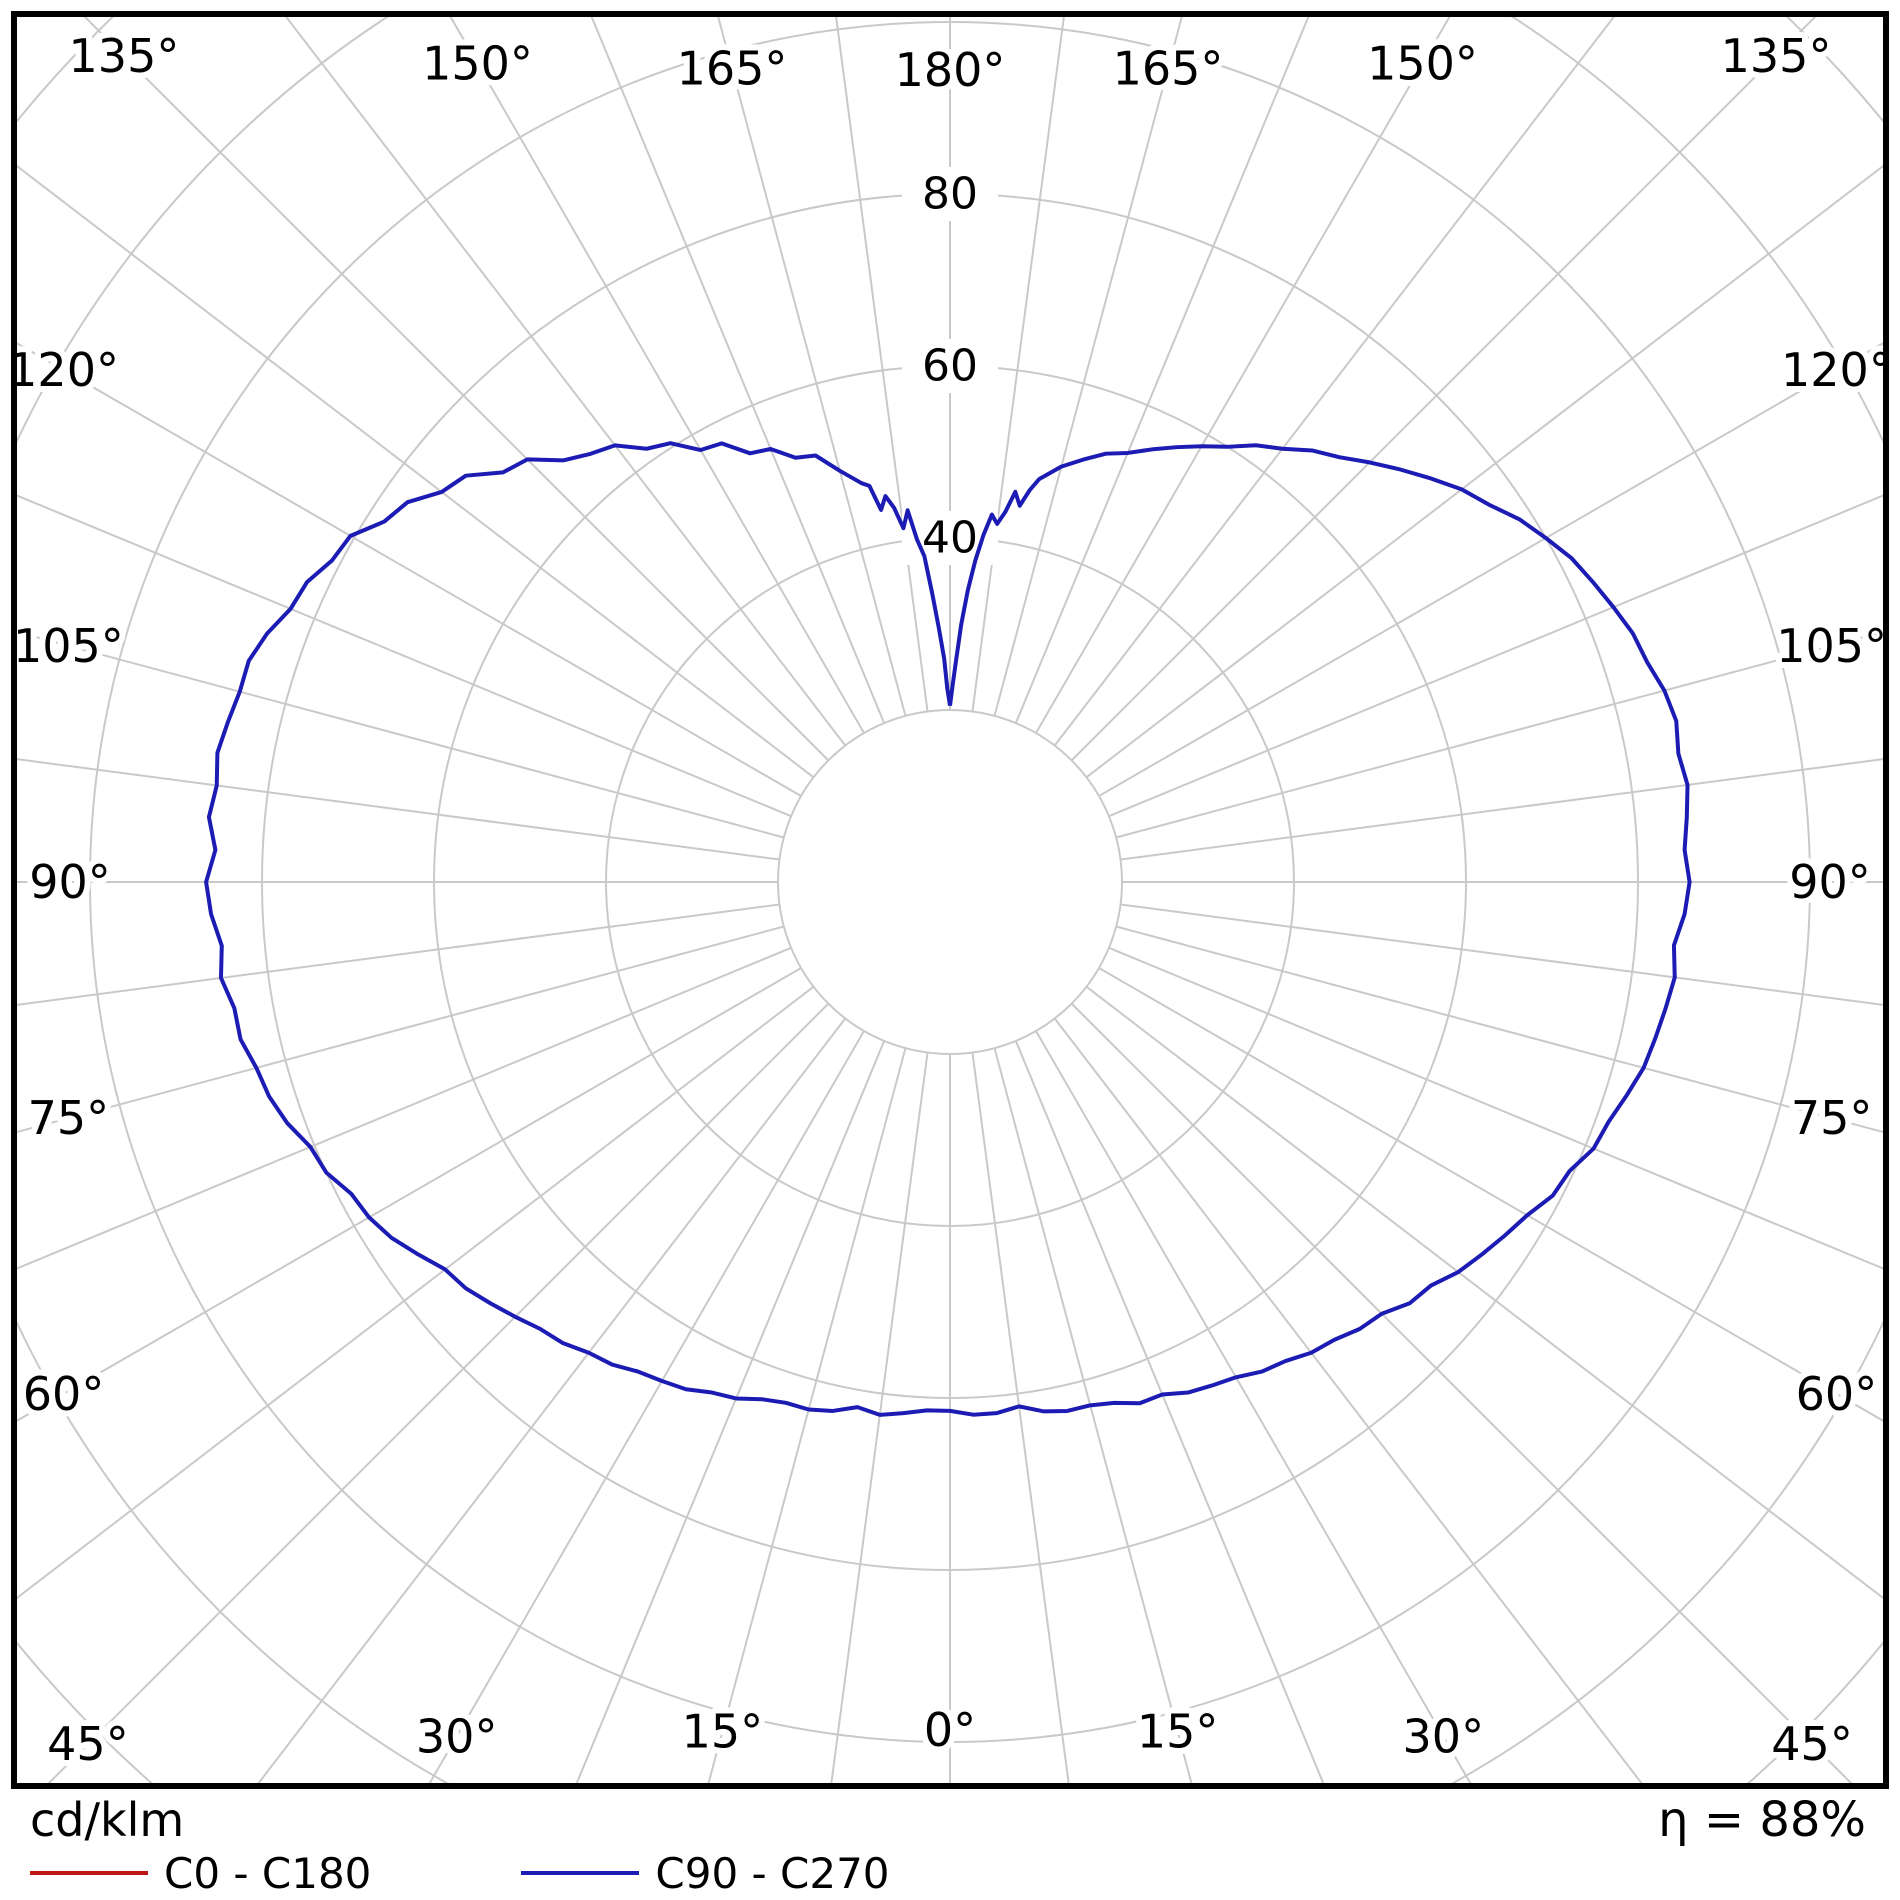  Describe the element at coordinates (950, 1730) in the screenshot. I see `angle-label: 0°` at that location.